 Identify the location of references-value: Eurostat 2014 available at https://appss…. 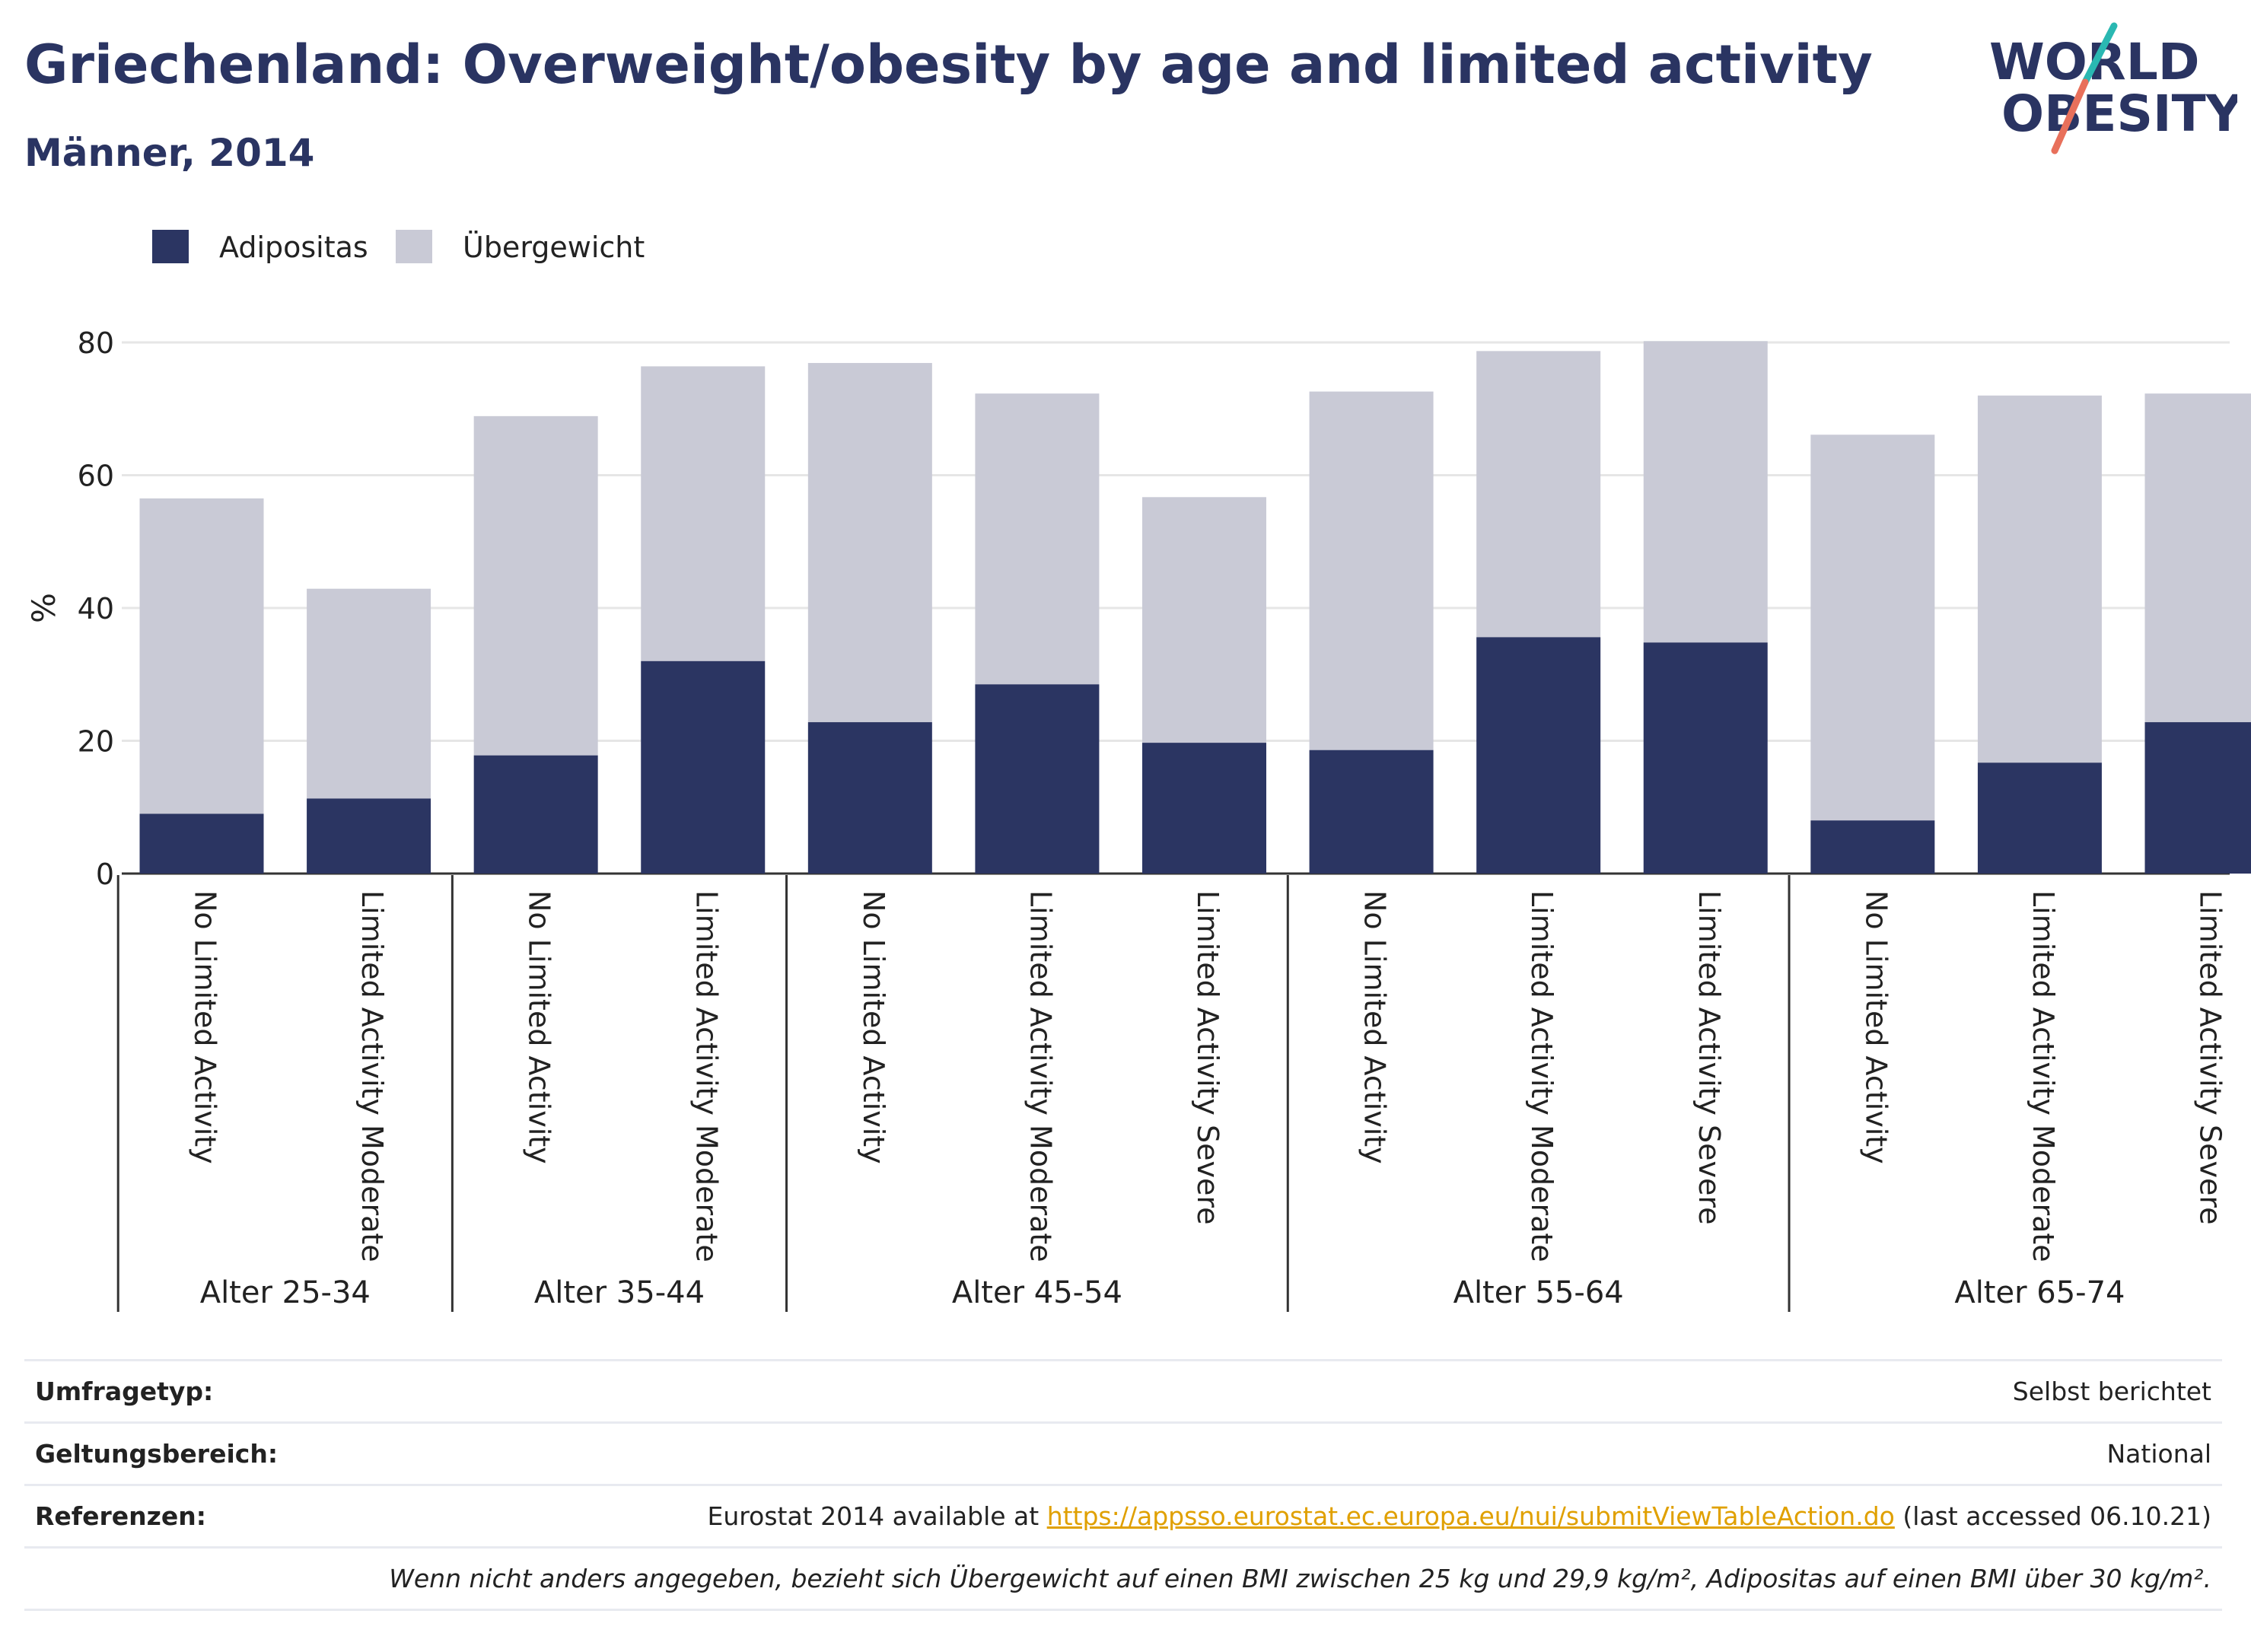
(1293, 1516).